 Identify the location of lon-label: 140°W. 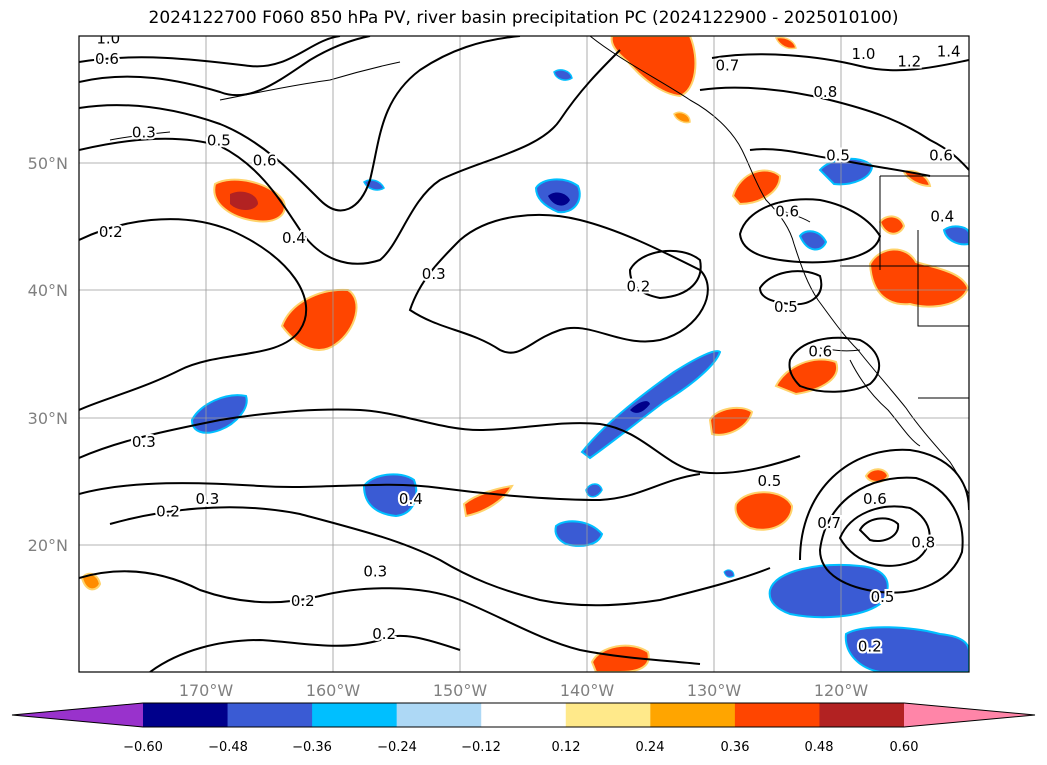
(587, 690).